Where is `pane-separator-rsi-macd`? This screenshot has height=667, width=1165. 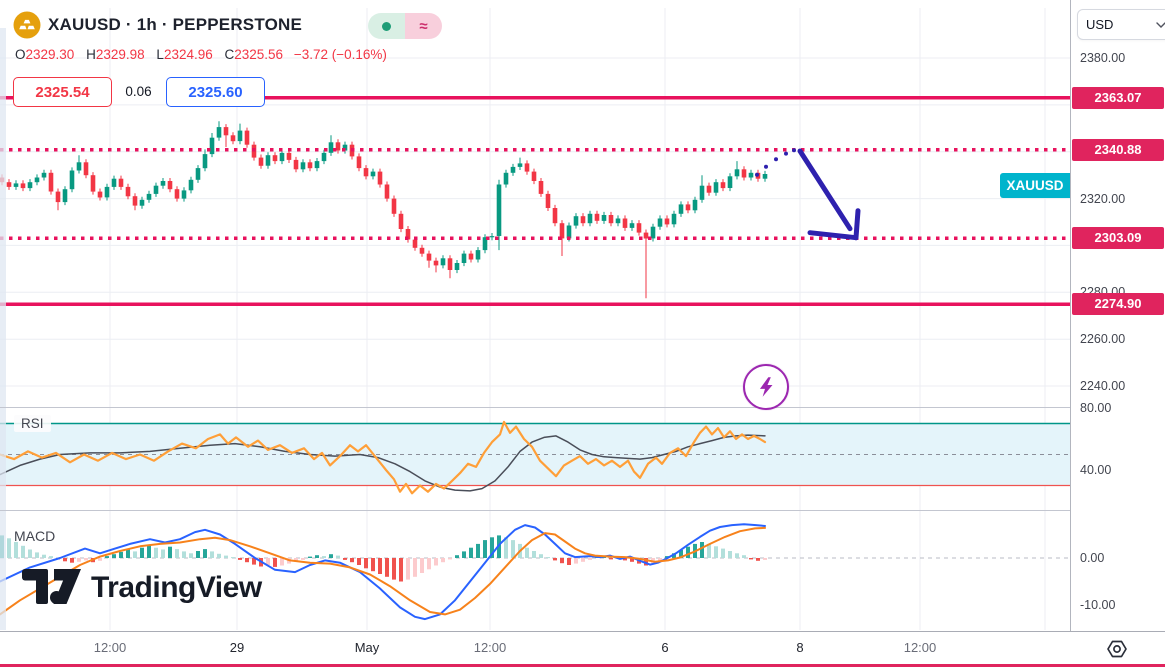
pane-separator-rsi-macd is located at coordinates (582, 510).